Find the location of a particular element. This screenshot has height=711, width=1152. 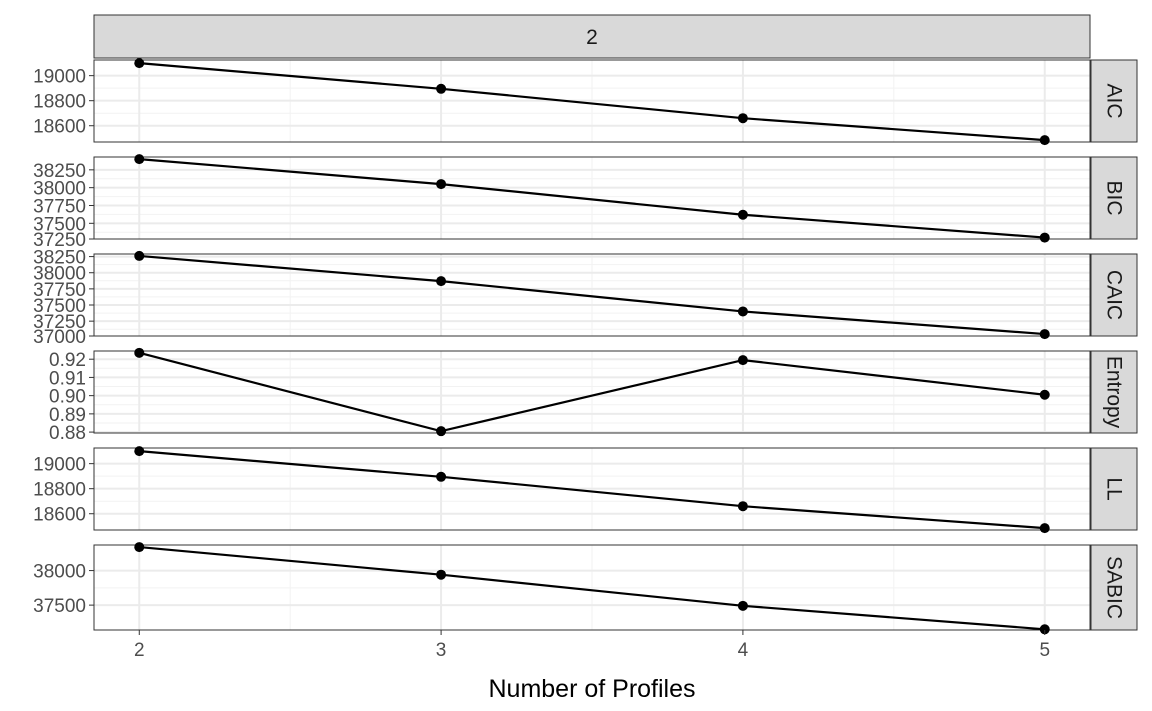

facet-title: 2 is located at coordinates (592, 37).